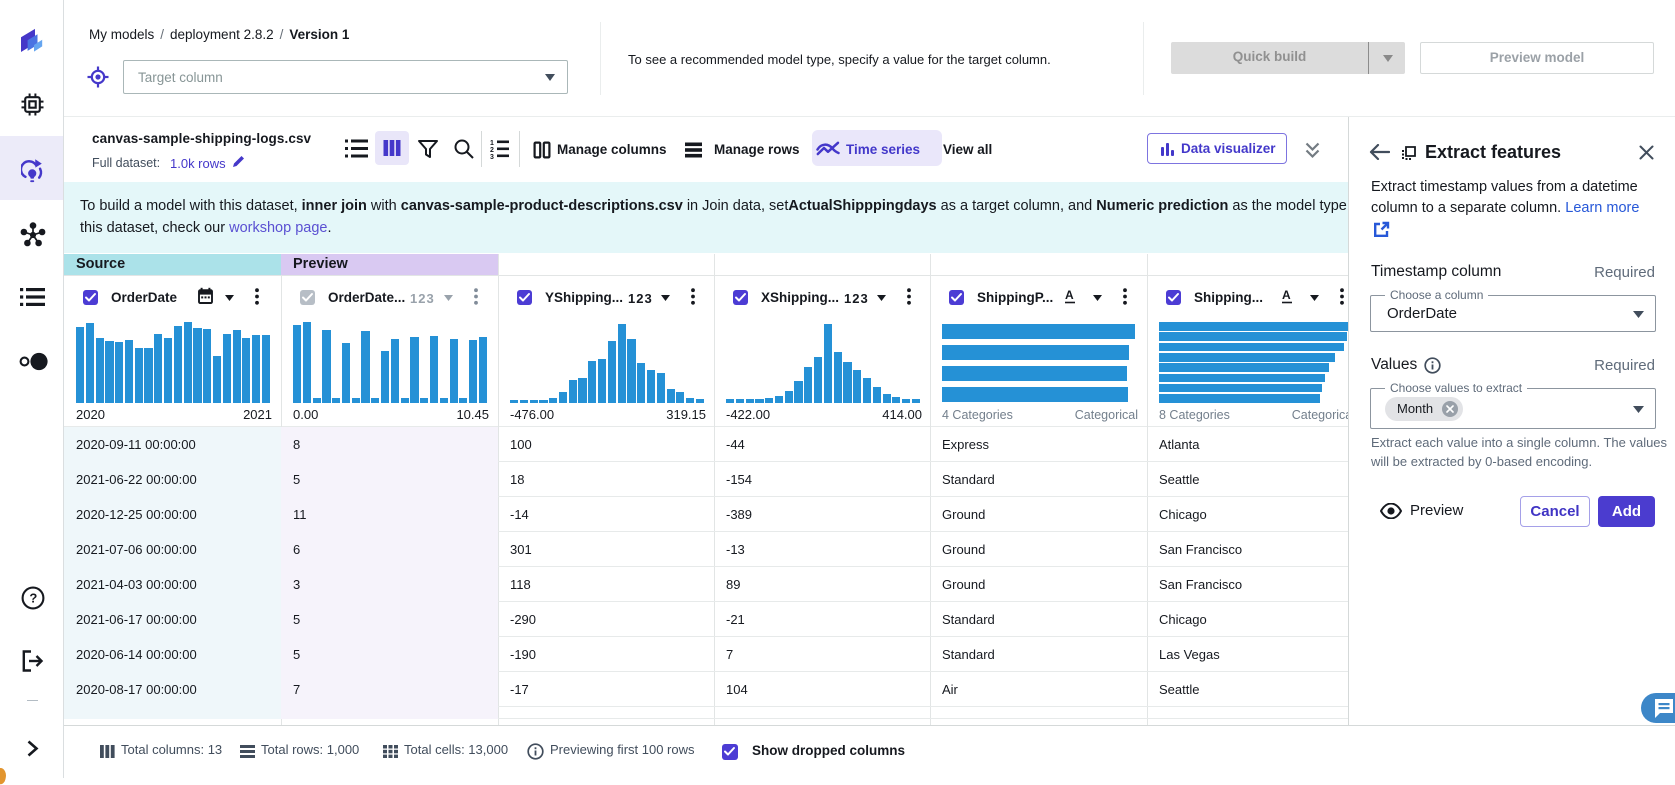 The width and height of the screenshot is (1675, 785). Describe the element at coordinates (492, 143) in the screenshot. I see `svg-text: 1` at that location.